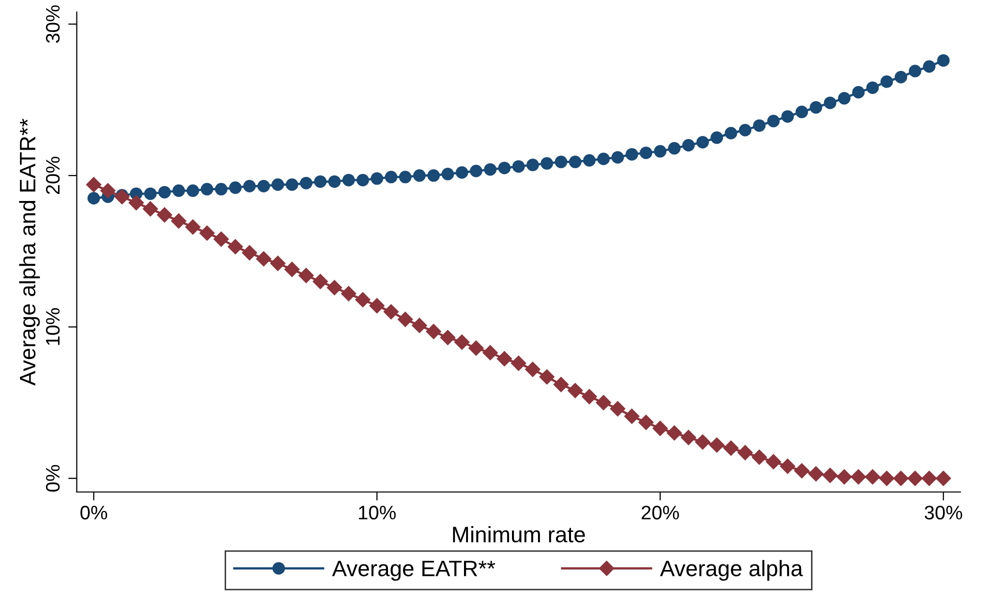 The image size is (984, 600). What do you see at coordinates (414, 570) in the screenshot?
I see `legend-label: Average EATR**` at bounding box center [414, 570].